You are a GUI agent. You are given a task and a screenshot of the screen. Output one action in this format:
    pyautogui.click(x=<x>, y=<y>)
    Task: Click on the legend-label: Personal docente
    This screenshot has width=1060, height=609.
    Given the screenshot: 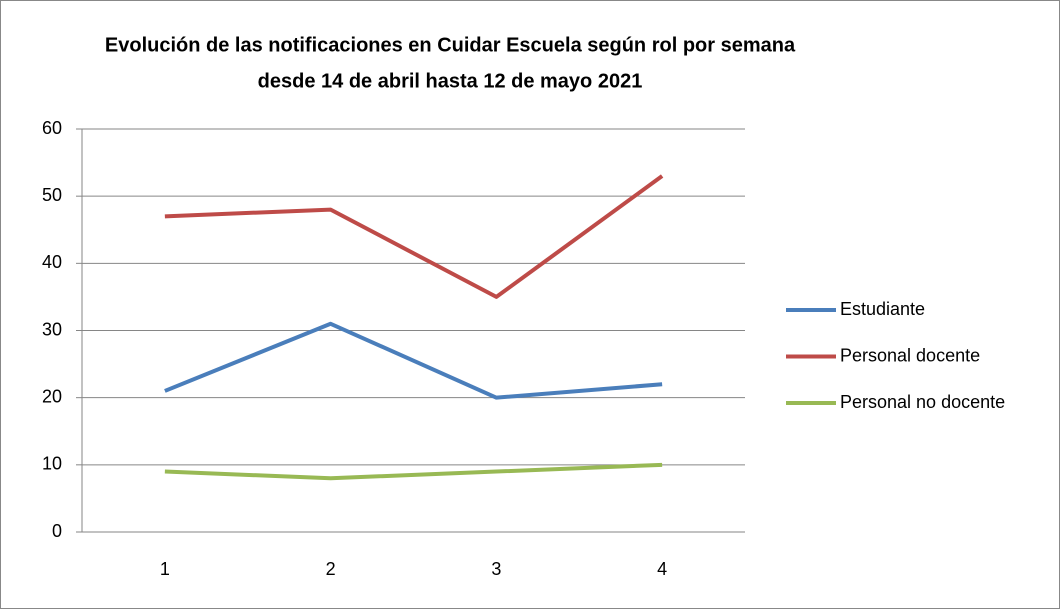 What is the action you would take?
    pyautogui.click(x=910, y=355)
    